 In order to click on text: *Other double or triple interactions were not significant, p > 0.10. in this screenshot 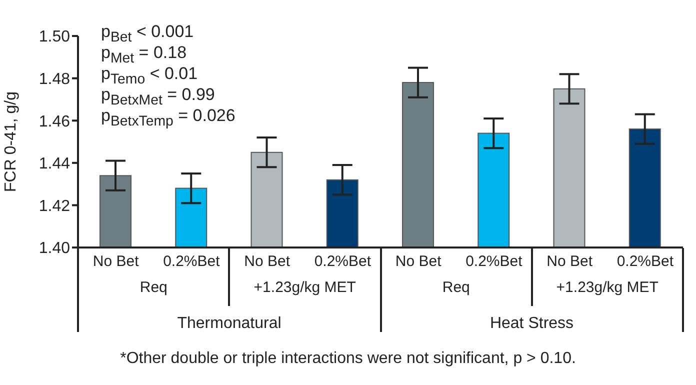, I will do `click(348, 359)`.